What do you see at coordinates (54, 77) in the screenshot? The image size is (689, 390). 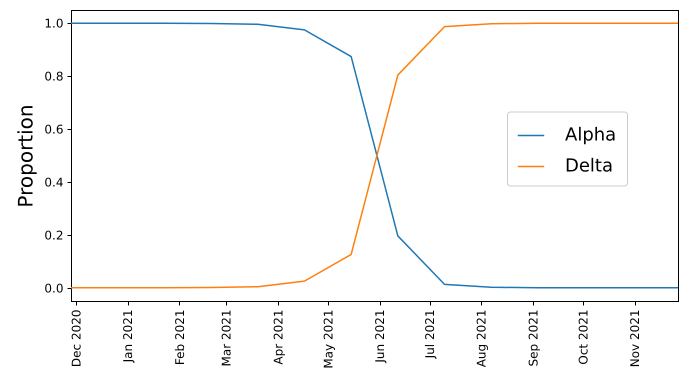 I see `y-tick-label: 0.8` at bounding box center [54, 77].